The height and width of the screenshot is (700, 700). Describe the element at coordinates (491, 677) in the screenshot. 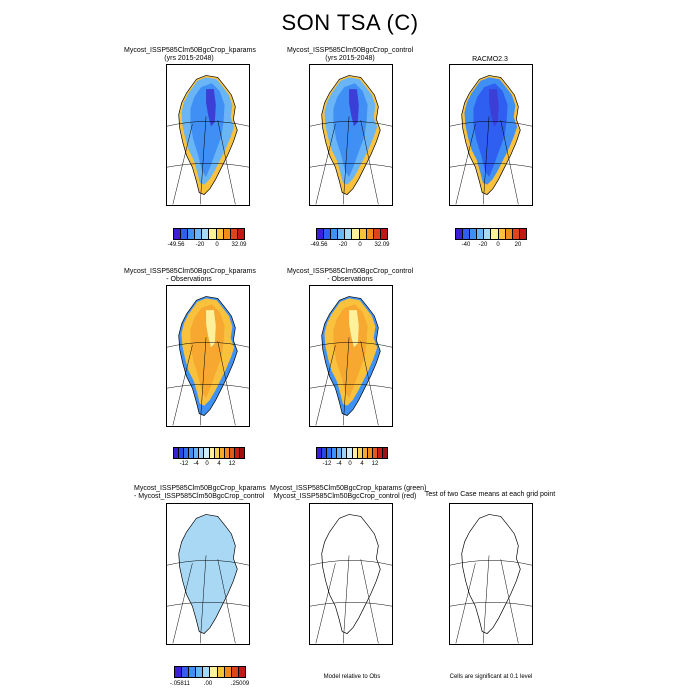

I see `note-significance: Cells are significant at 0.1 level` at that location.